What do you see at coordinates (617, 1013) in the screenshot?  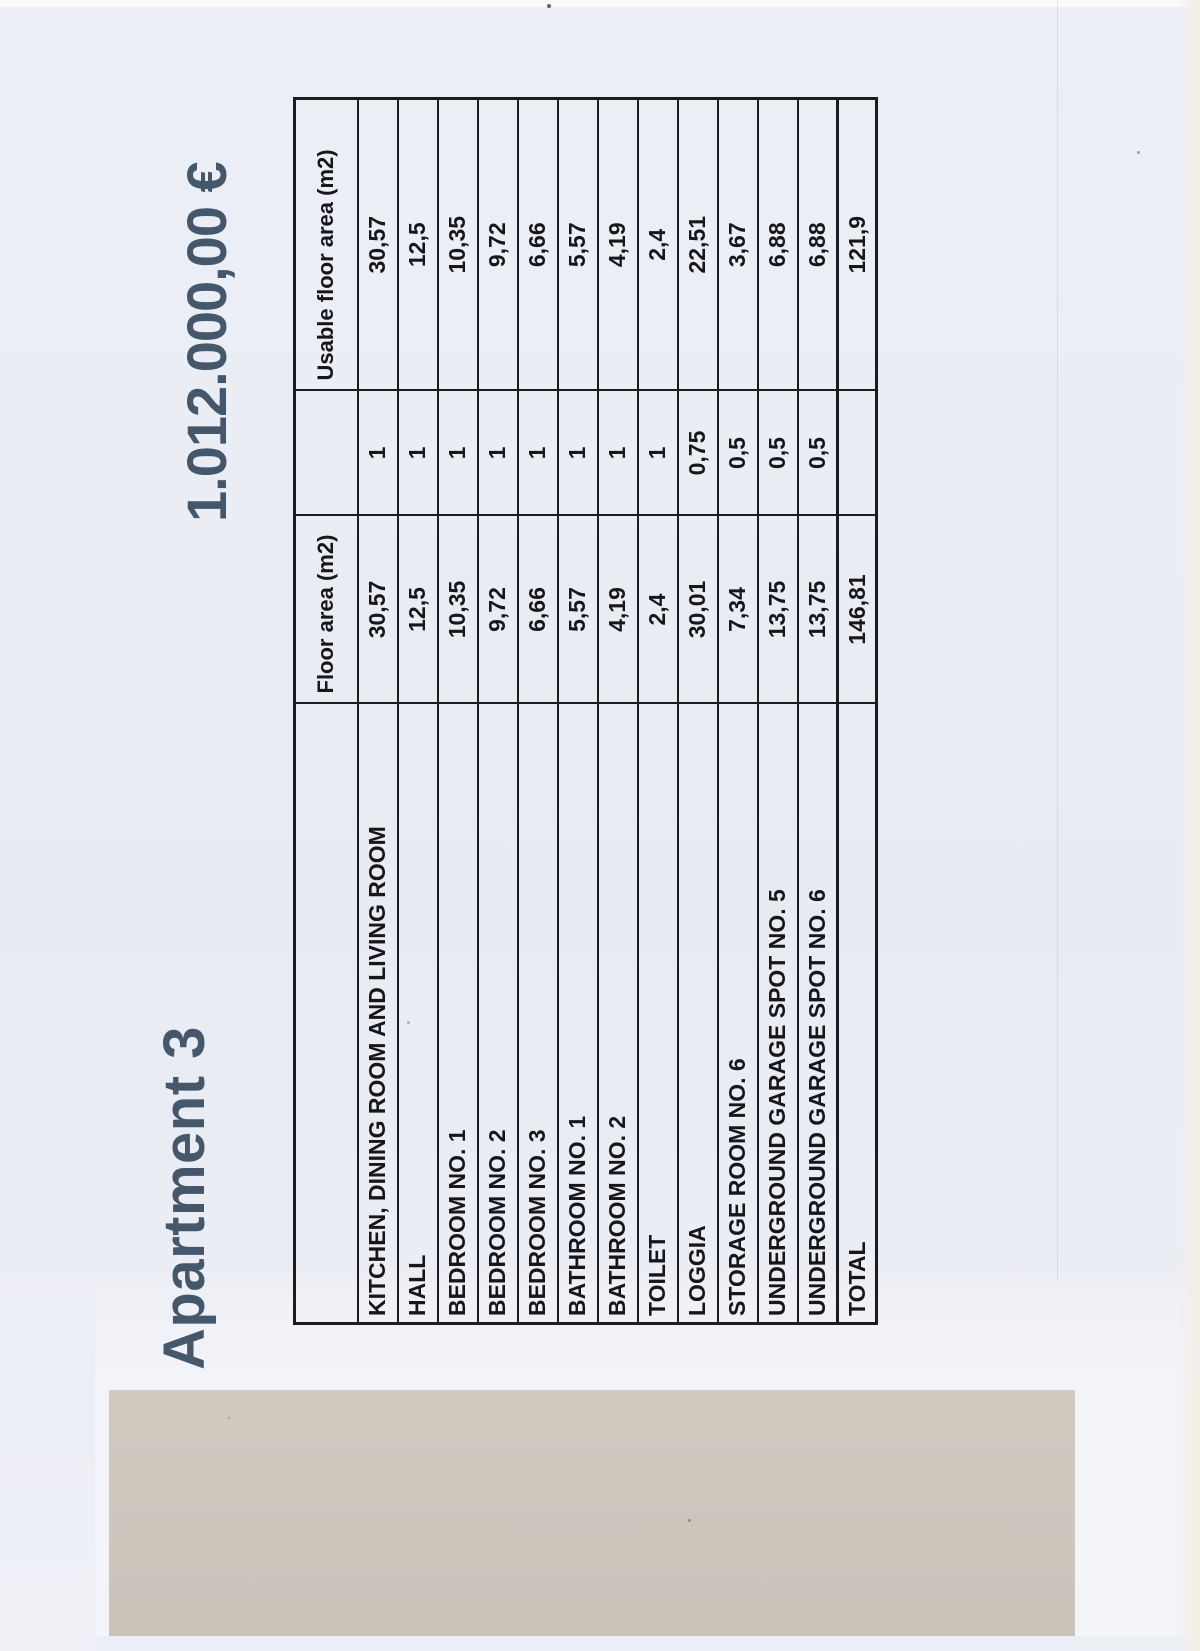 I see `room-name-cell: BATHROOM NO. 2` at bounding box center [617, 1013].